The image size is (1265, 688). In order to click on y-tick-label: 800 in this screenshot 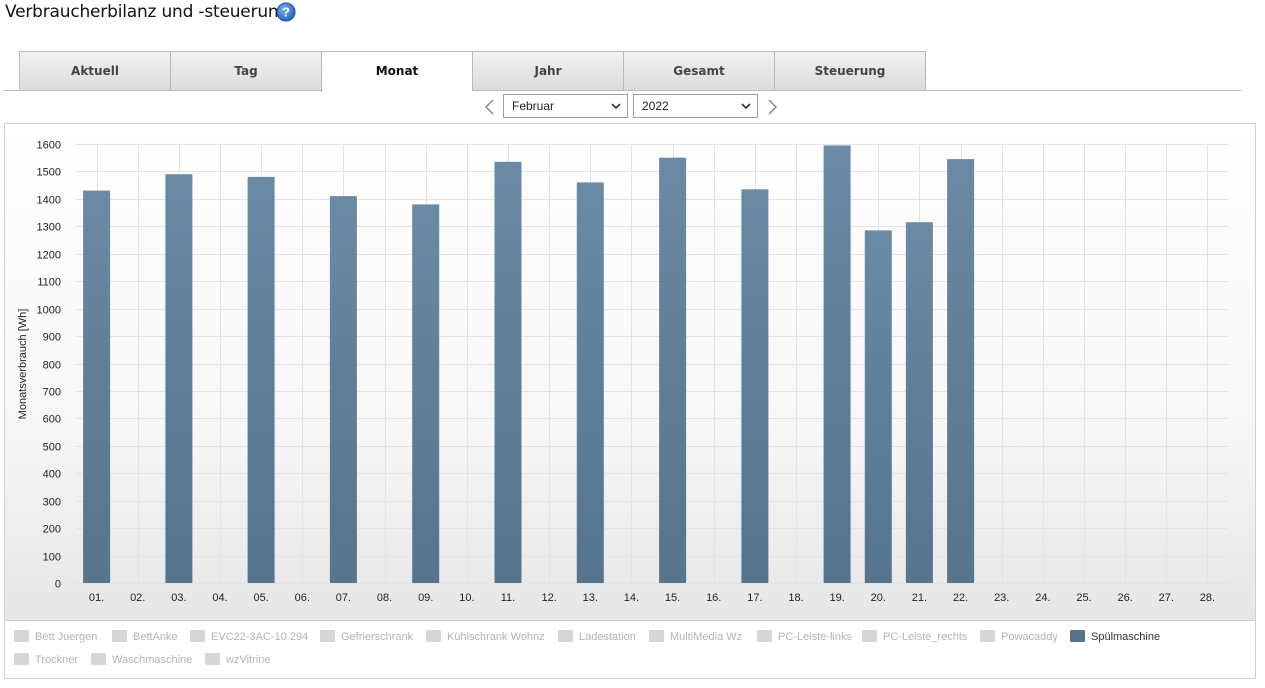, I will do `click(52, 366)`.